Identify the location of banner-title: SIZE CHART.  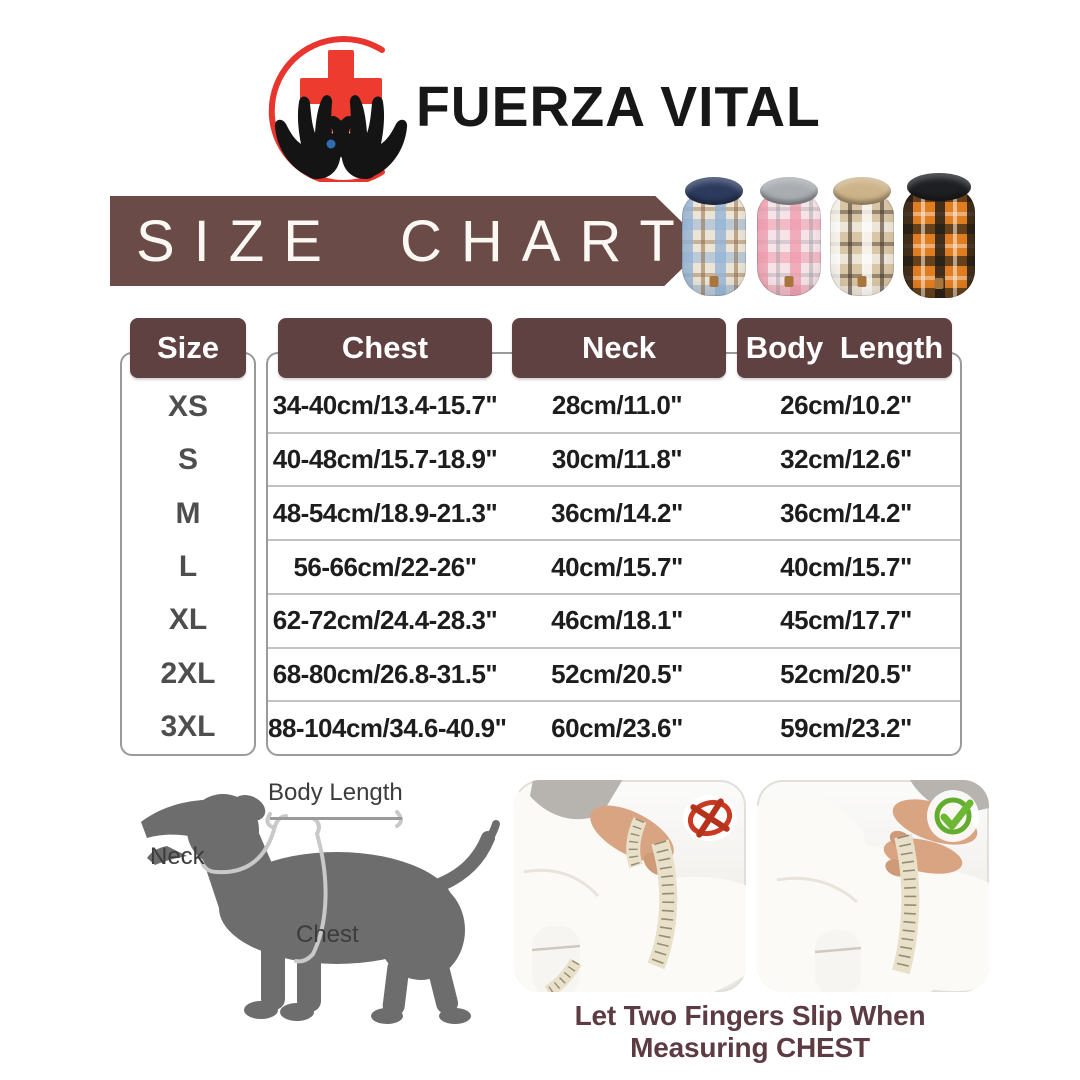
(415, 241).